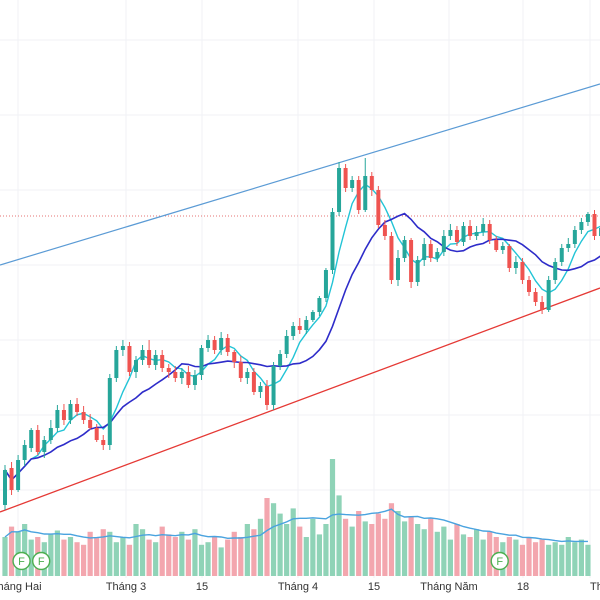 This screenshot has height=600, width=600. What do you see at coordinates (374, 587) in the screenshot?
I see `x-axis-tick-label: 15` at bounding box center [374, 587].